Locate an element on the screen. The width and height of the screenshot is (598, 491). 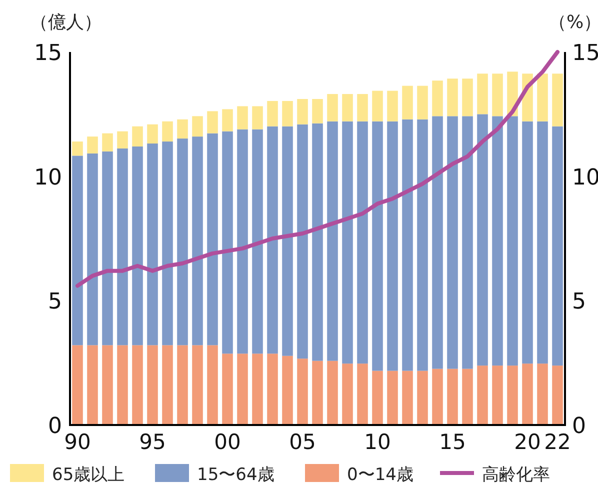
legend-label: 15〜64歳 is located at coordinates (235, 475).